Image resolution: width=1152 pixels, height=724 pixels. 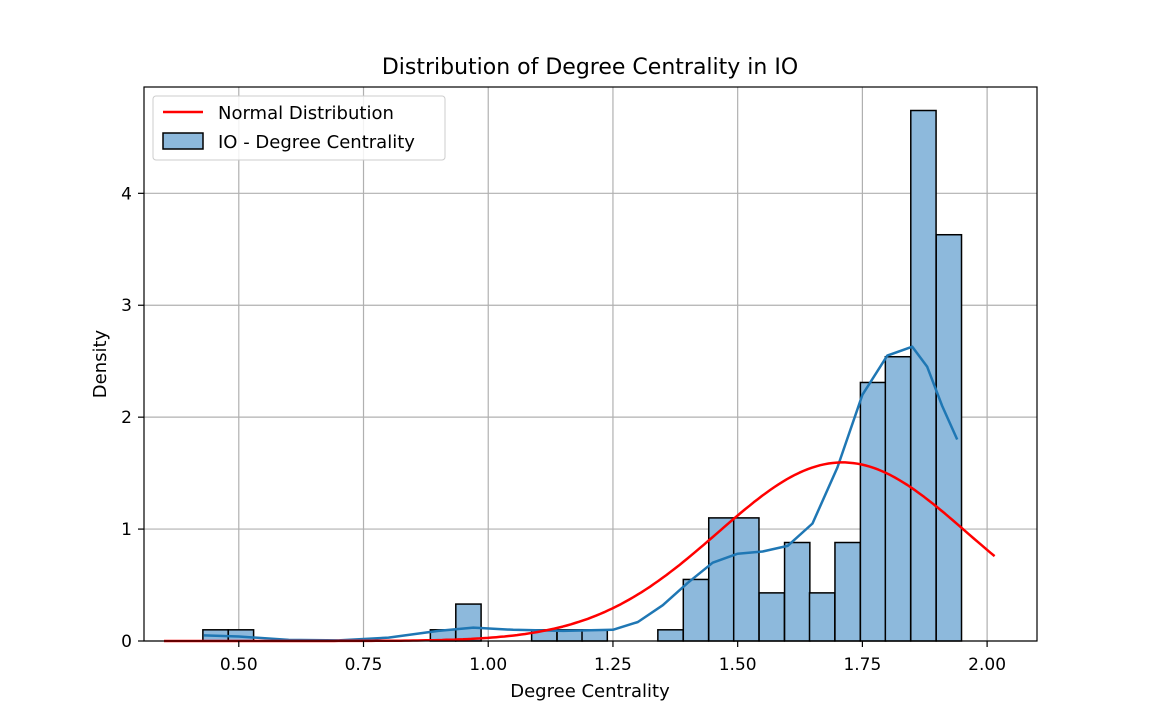 I want to click on y-axis-ticks: 0 1 2 3 4, so click(x=132, y=418).